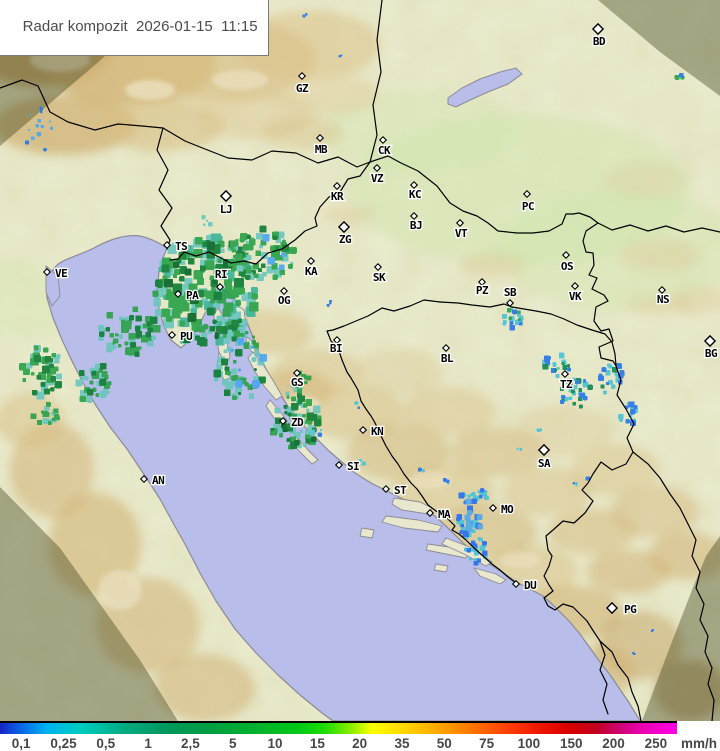  What do you see at coordinates (483, 287) in the screenshot?
I see `city-pz: PZ` at bounding box center [483, 287].